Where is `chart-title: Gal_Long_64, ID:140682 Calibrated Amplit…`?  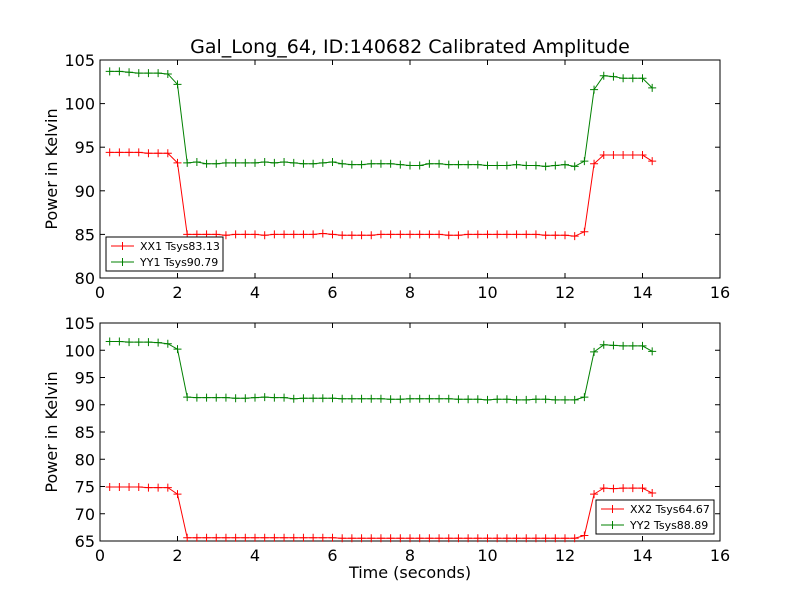 chart-title: Gal_Long_64, ID:140682 Calibrated Amplit… is located at coordinates (410, 47).